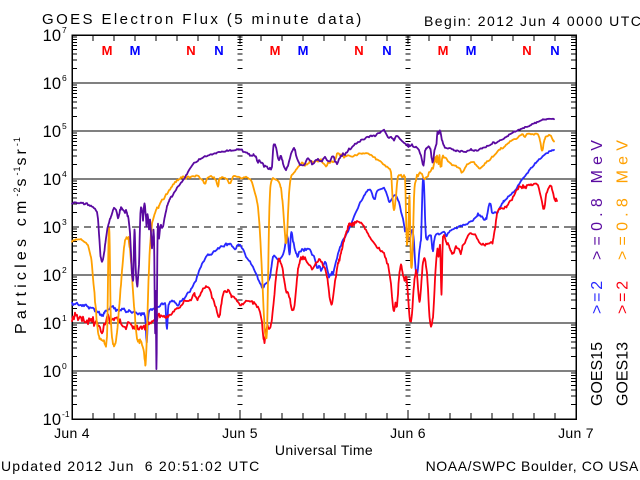 The image size is (640, 480). What do you see at coordinates (72, 433) in the screenshot?
I see `svg-text: Jun 4` at bounding box center [72, 433].